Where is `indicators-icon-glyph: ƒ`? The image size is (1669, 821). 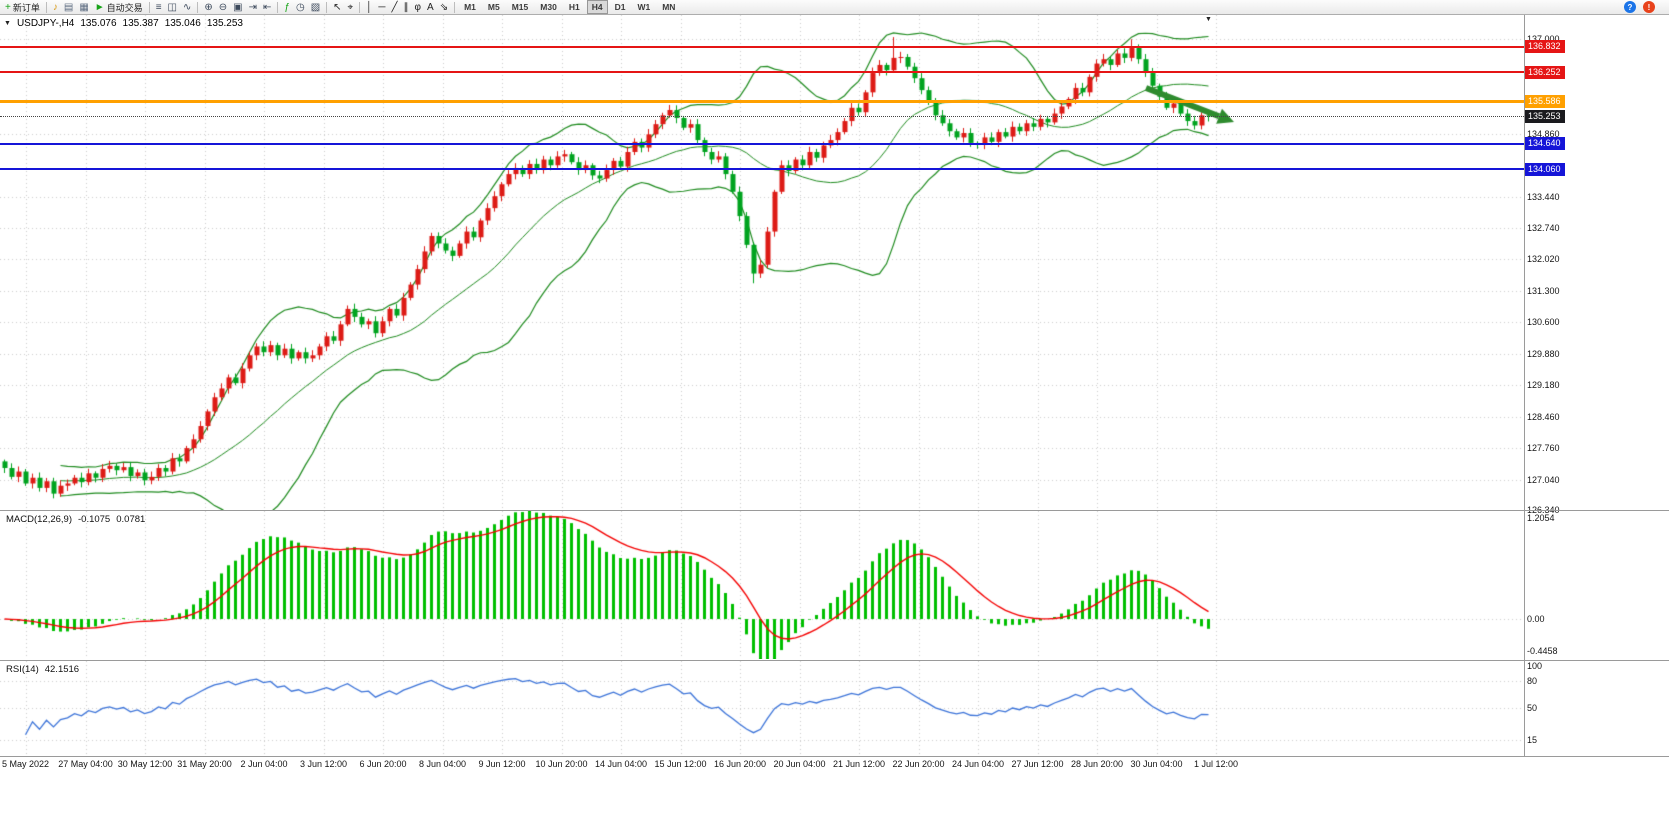 indicators-icon-glyph: ƒ is located at coordinates (287, 7).